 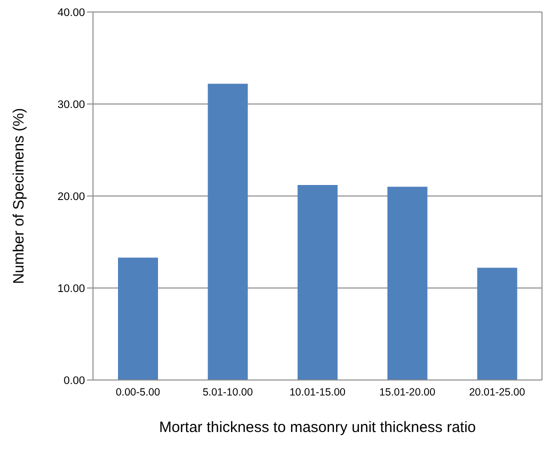 What do you see at coordinates (407, 392) in the screenshot?
I see `x-tick-label: 15.01-20.00` at bounding box center [407, 392].